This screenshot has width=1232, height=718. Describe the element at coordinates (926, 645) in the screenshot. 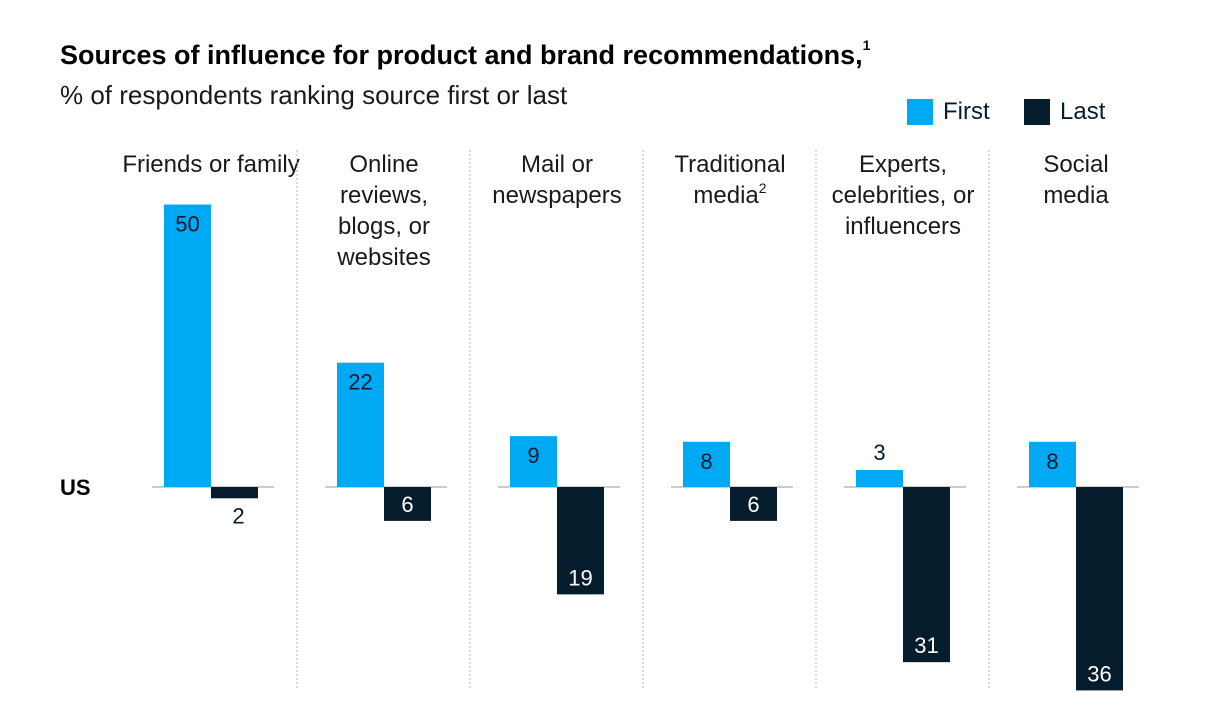

I see `value-label-last: 31` at that location.